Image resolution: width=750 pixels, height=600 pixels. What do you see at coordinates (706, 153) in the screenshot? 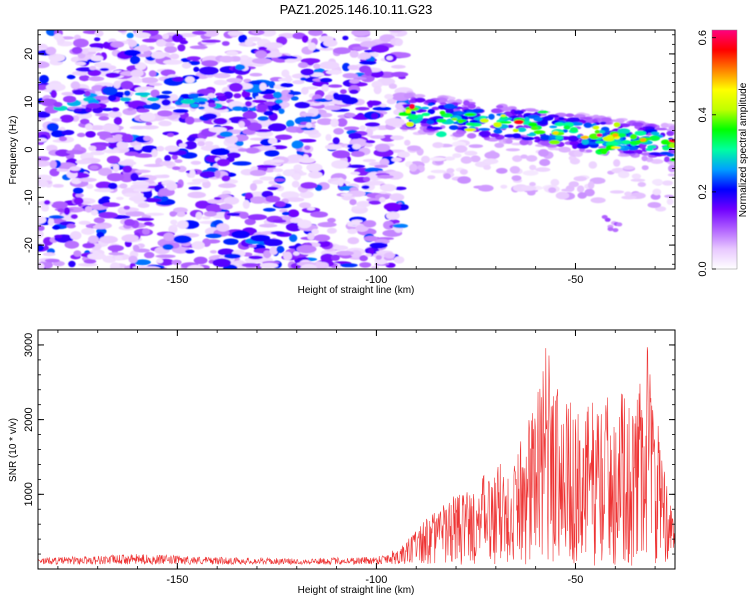
I see `colorbar-axis: 0.0 0.2 0.4 0.6` at bounding box center [706, 153].